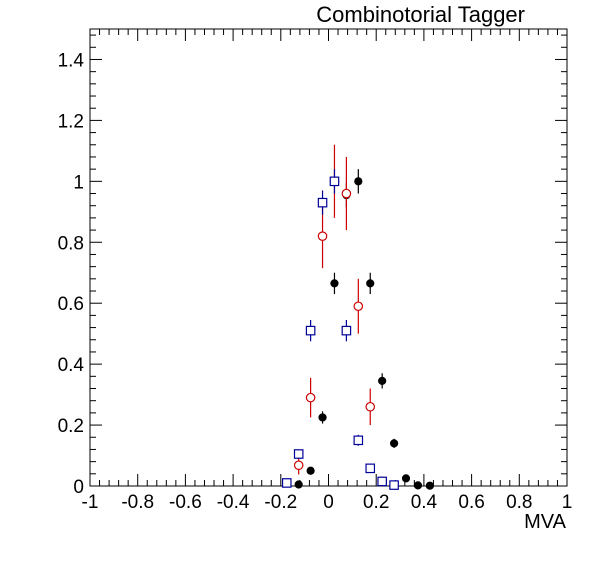  What do you see at coordinates (71, 304) in the screenshot?
I see `y-tick-label: 0.6` at bounding box center [71, 304].